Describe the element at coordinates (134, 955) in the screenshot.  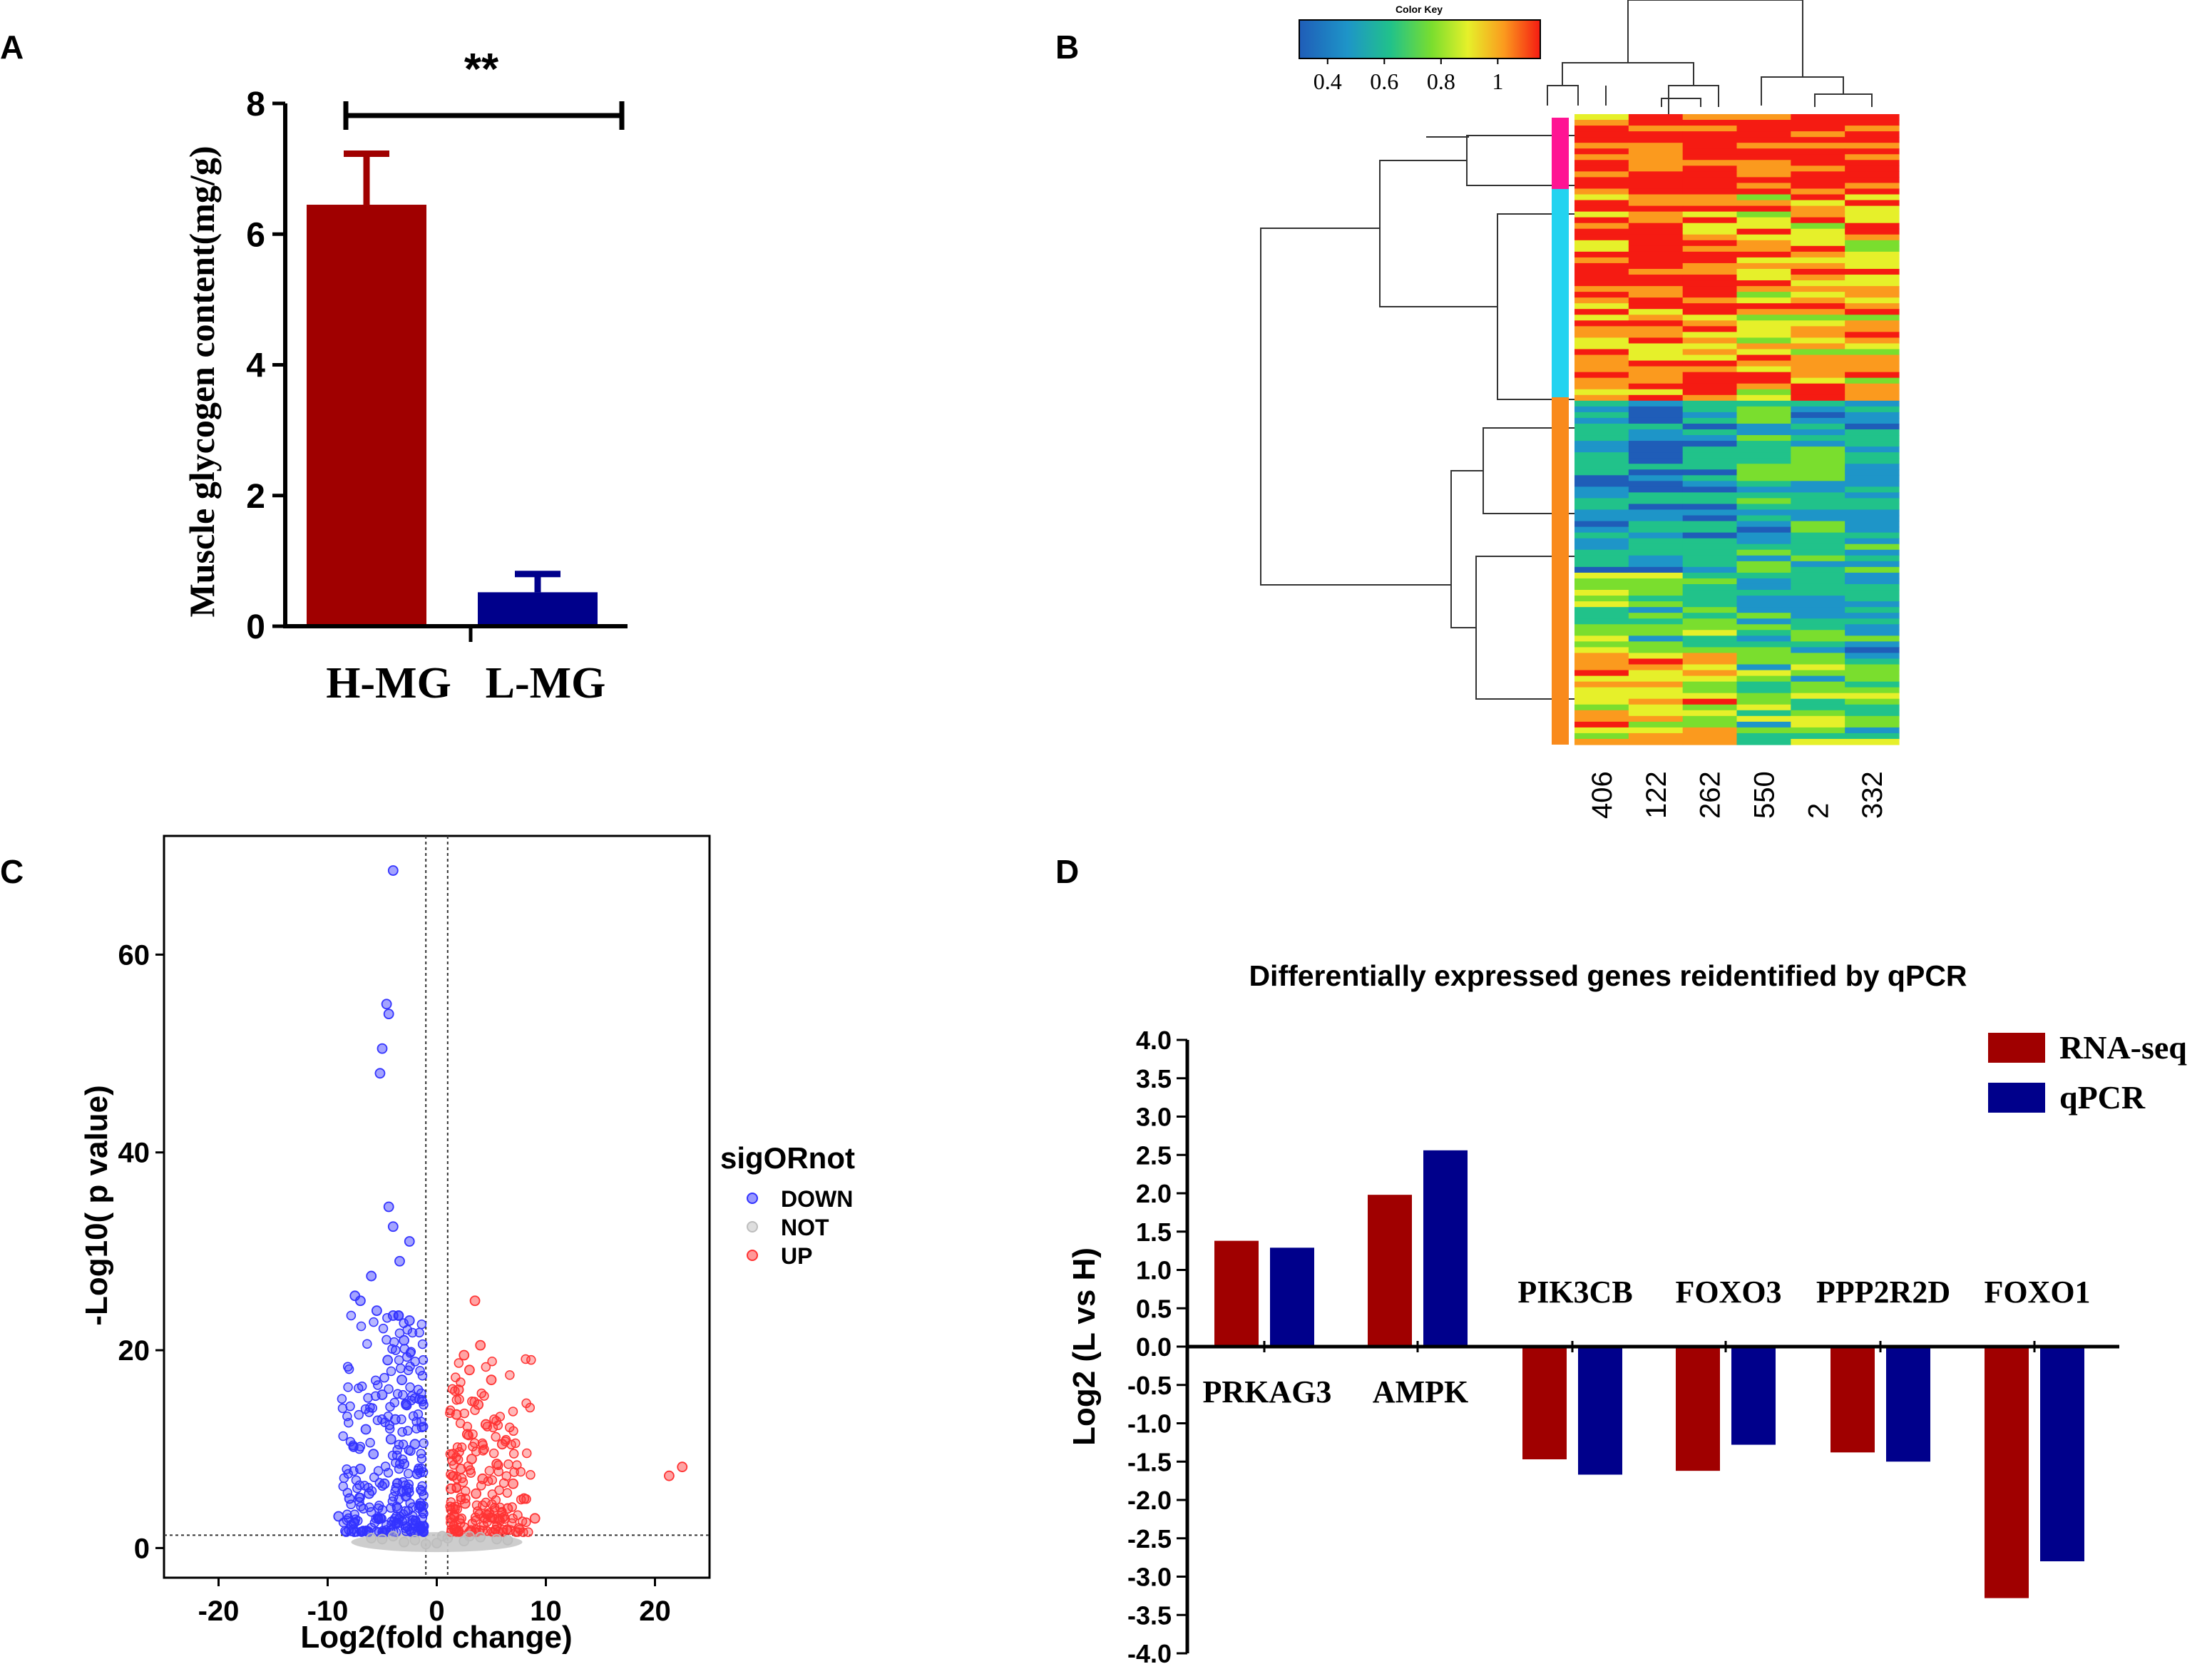
I see `c-ytick-label: 60` at that location.